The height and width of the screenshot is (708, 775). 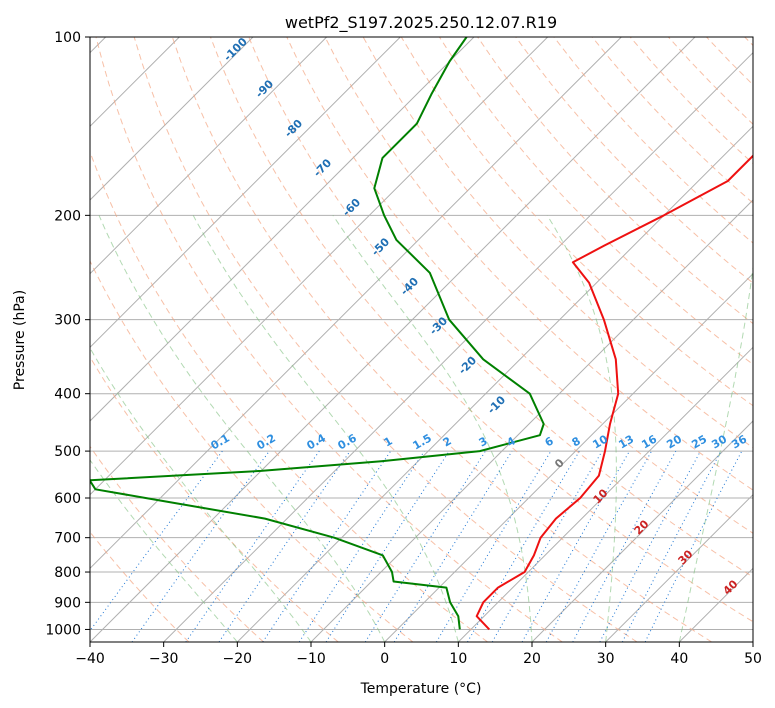 What do you see at coordinates (384, 659) in the screenshot?
I see `x-tick-label: 0` at bounding box center [384, 659].